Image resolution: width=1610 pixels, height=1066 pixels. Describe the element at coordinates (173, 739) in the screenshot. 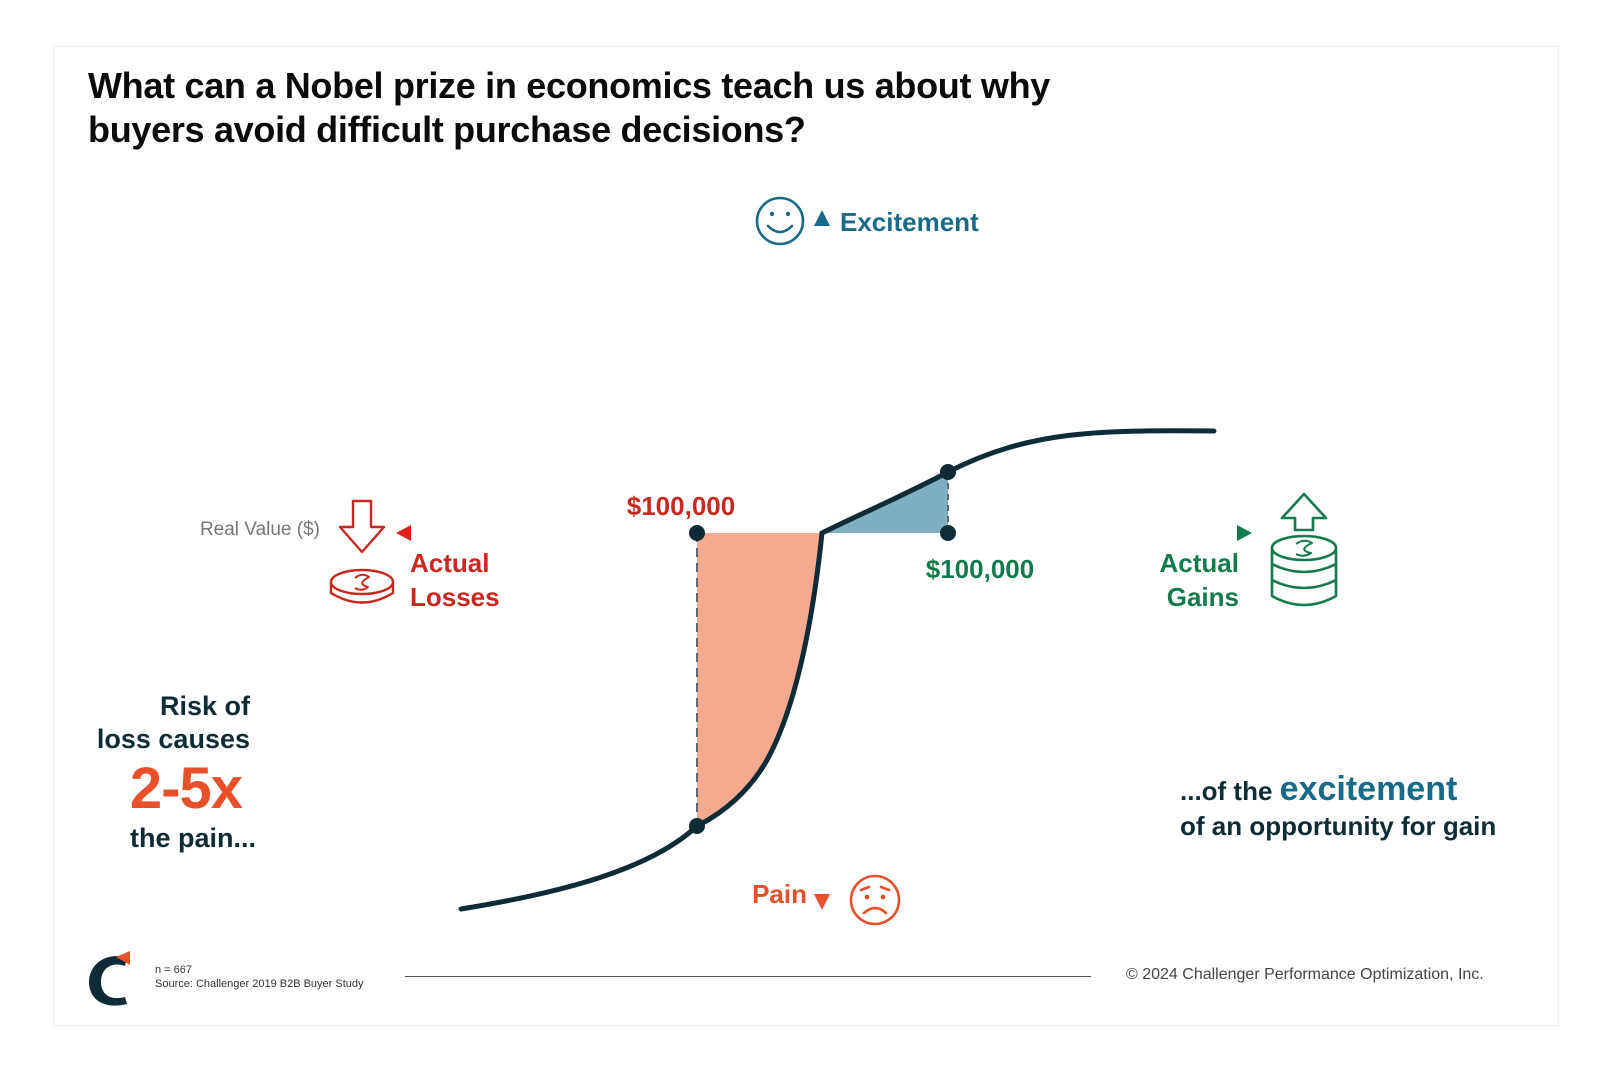

I see `left-callout-line-2: loss causes` at that location.